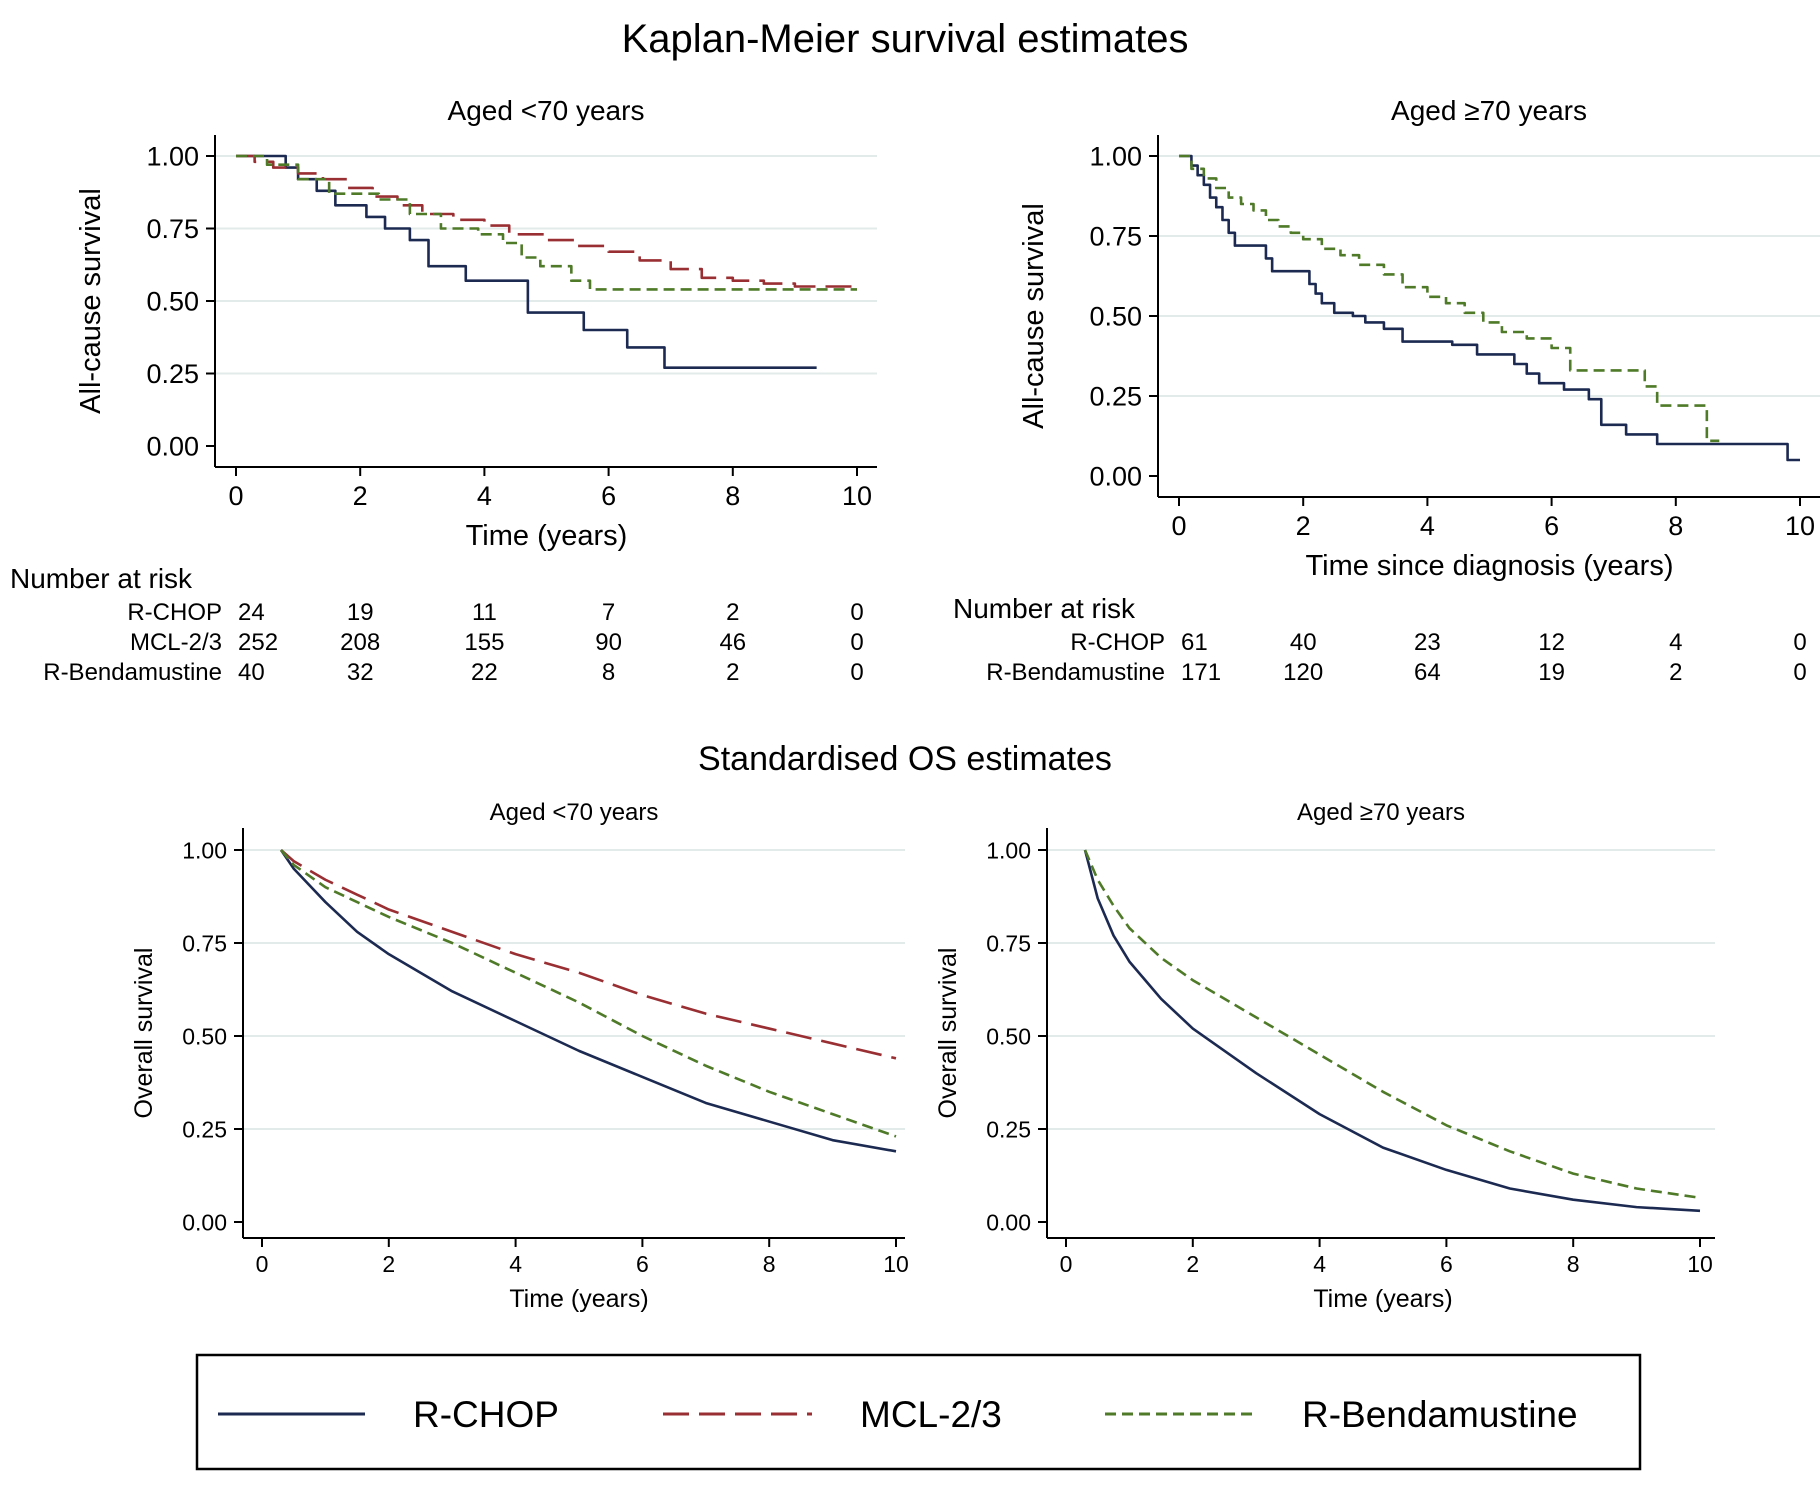 The height and width of the screenshot is (1486, 1820). What do you see at coordinates (360, 672) in the screenshot?
I see `risk-value: 32` at bounding box center [360, 672].